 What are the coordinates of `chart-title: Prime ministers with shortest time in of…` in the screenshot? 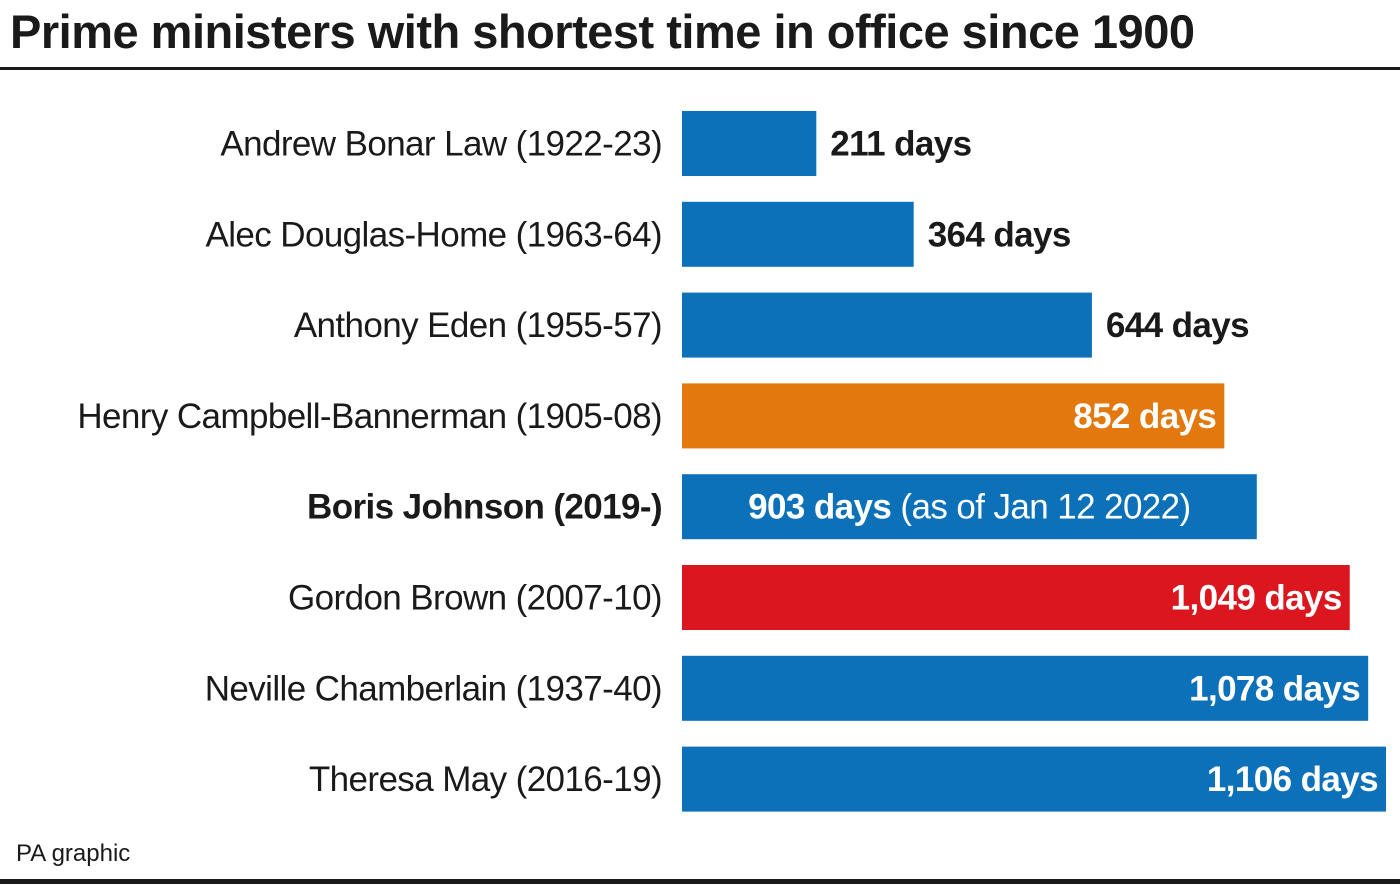 It's located at (602, 31).